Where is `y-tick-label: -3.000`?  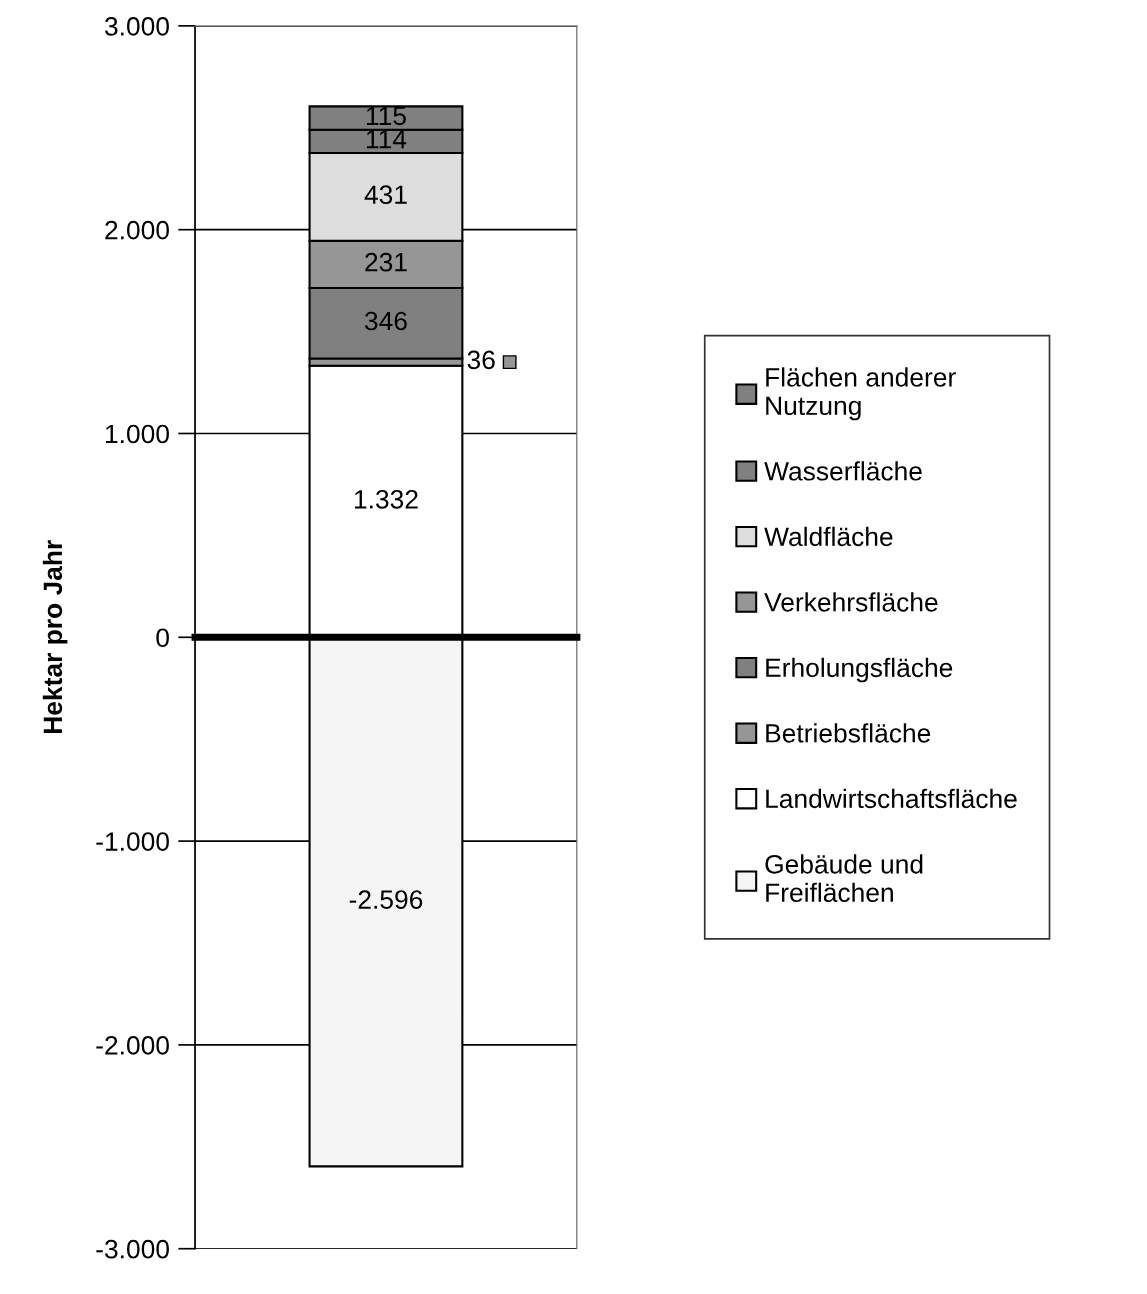 y-tick-label: -3.000 is located at coordinates (132, 1249).